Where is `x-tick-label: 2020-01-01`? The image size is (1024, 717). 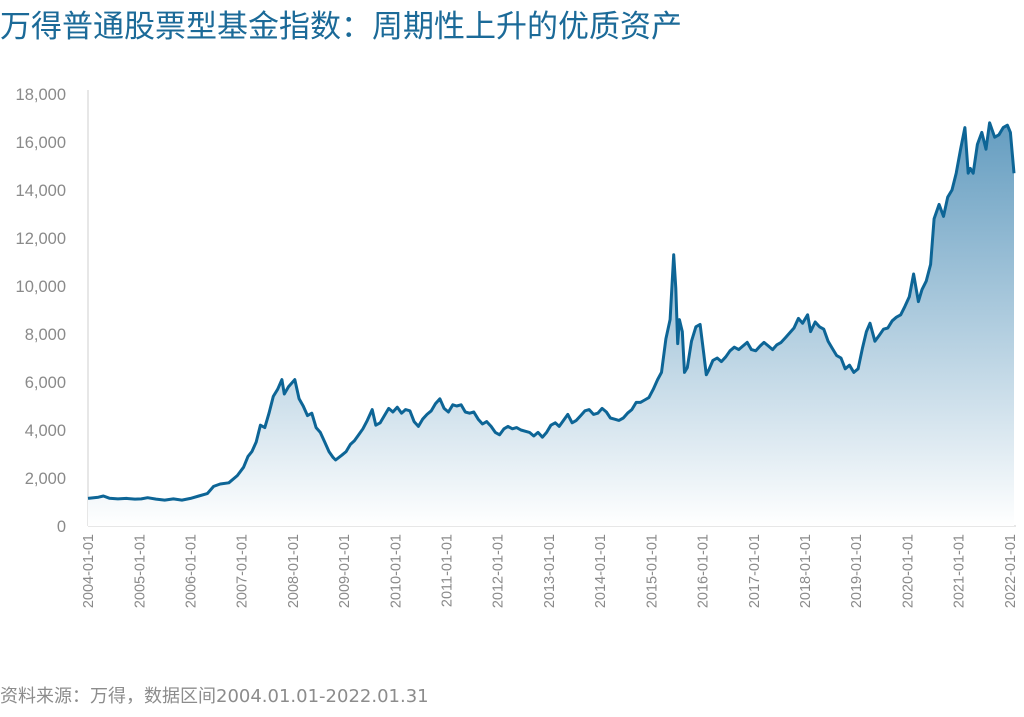 x-tick-label: 2020-01-01 is located at coordinates (908, 571).